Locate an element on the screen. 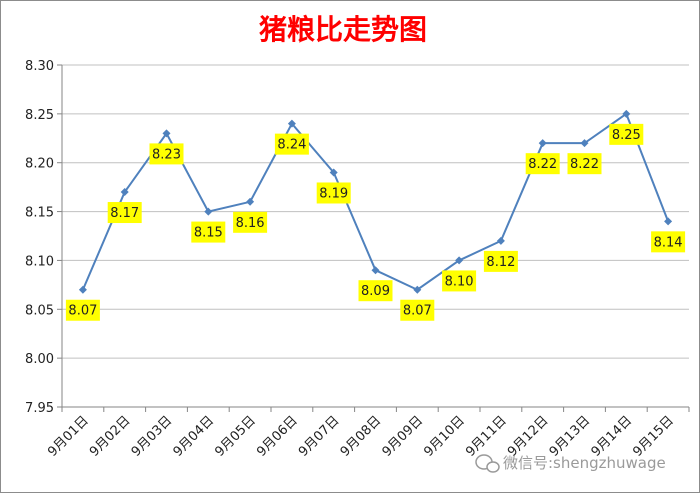 Image resolution: width=700 pixels, height=493 pixels. data-label-text: 8.12 is located at coordinates (500, 262).